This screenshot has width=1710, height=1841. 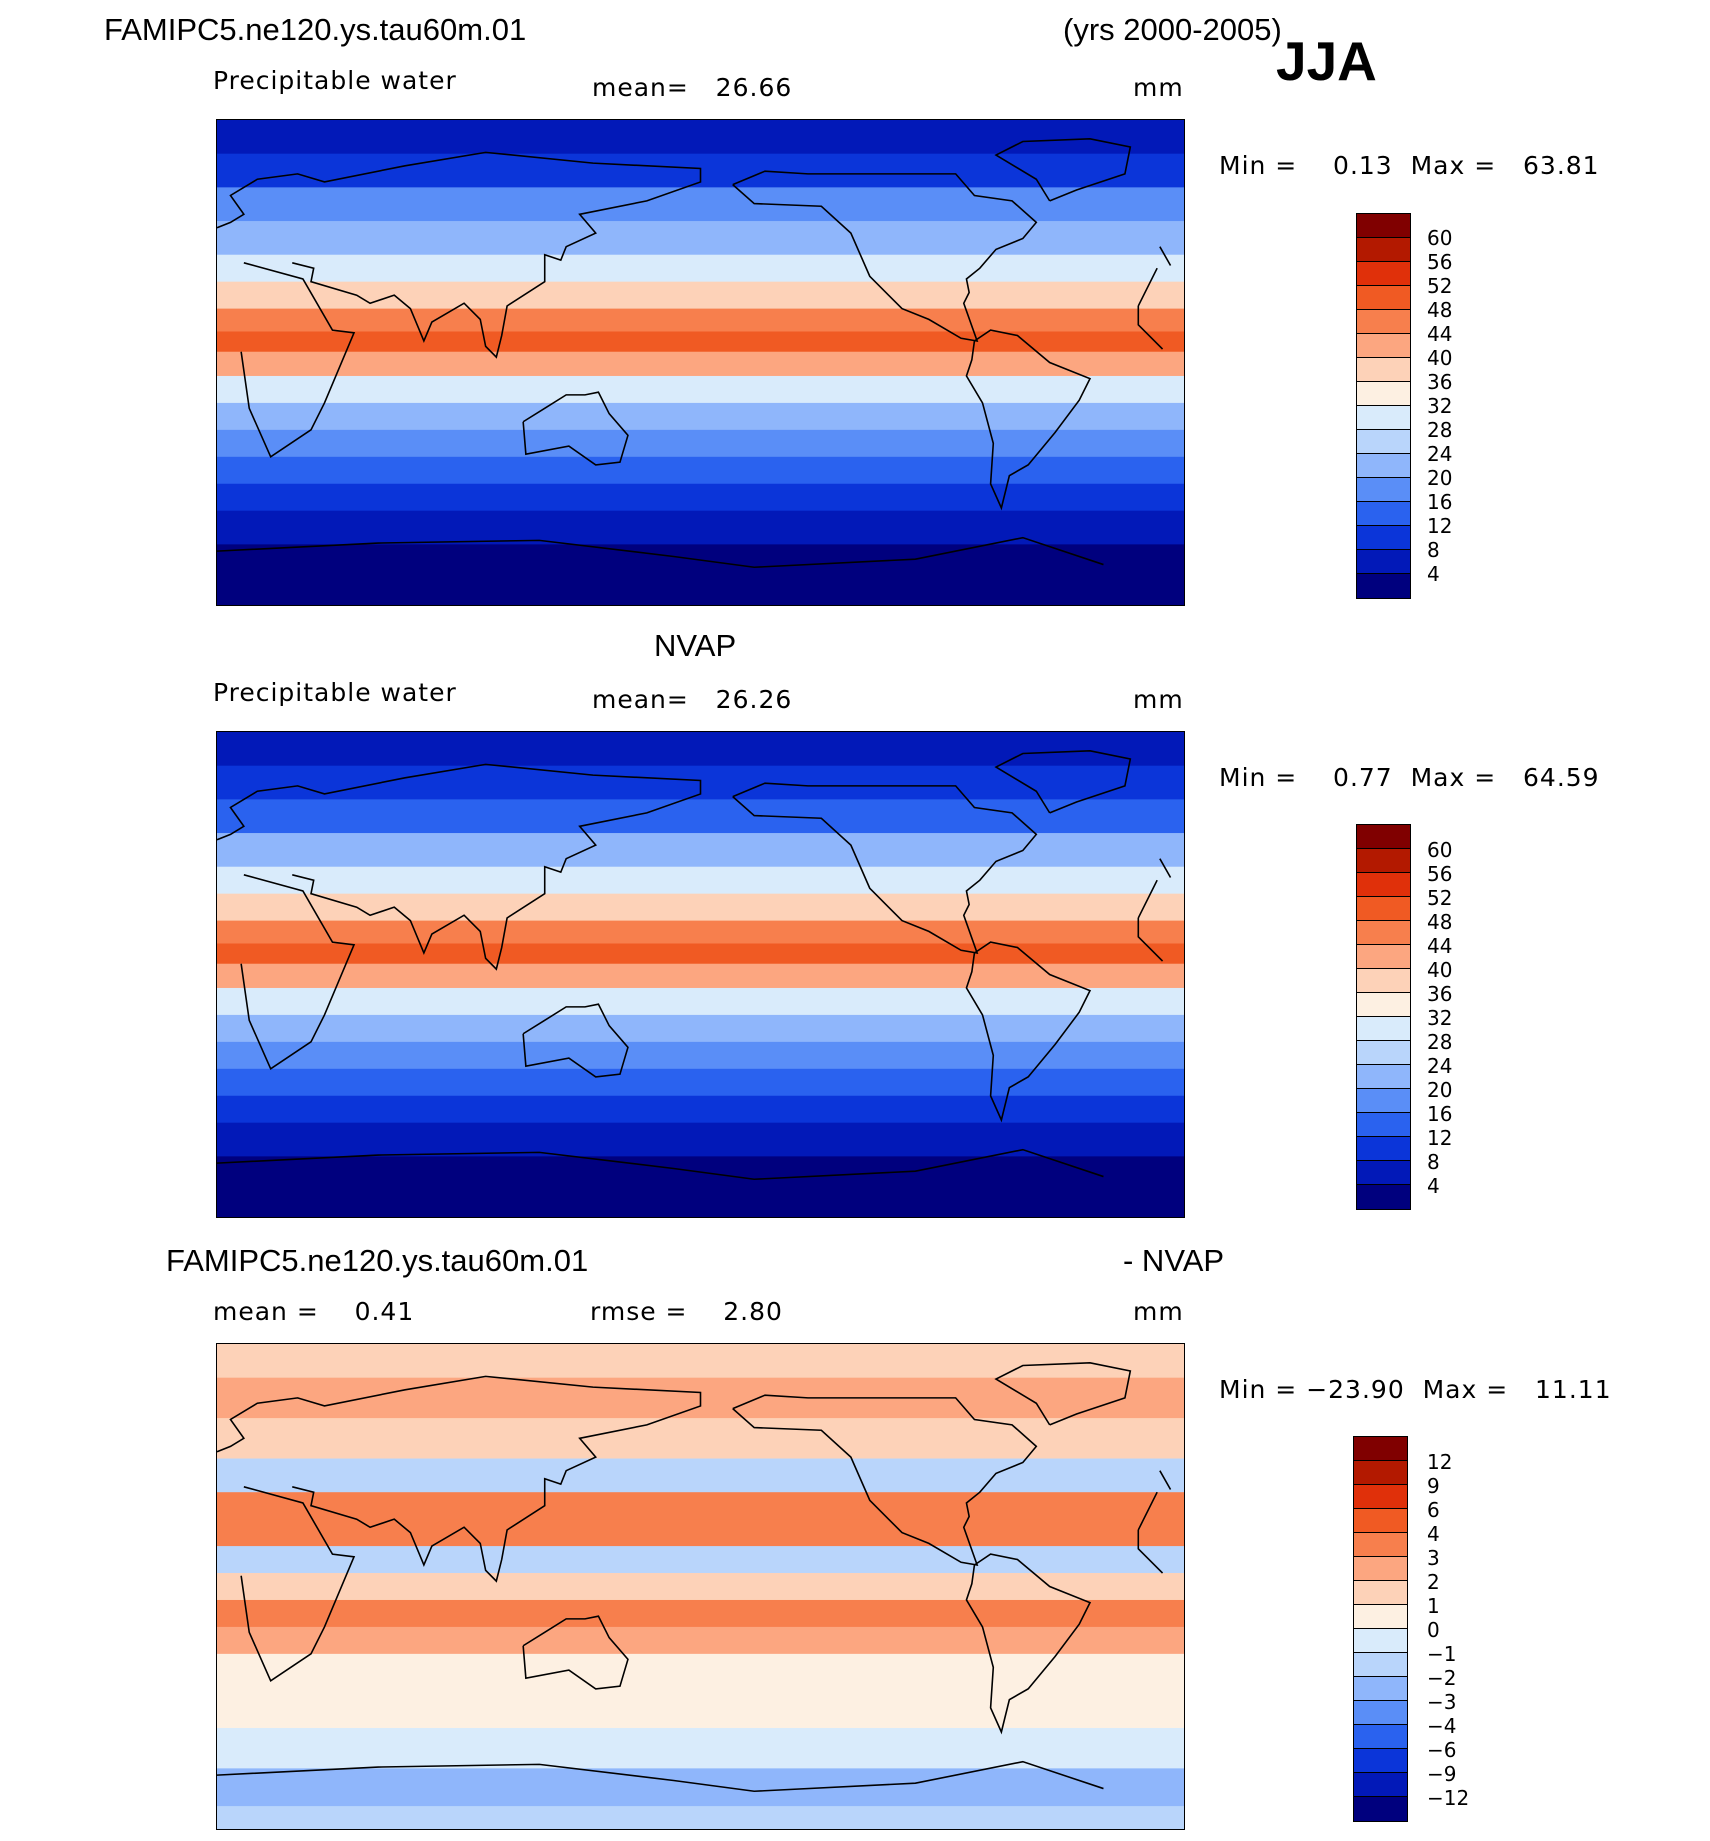 I want to click on colorbar-tick-label: −12, so click(x=1448, y=1798).